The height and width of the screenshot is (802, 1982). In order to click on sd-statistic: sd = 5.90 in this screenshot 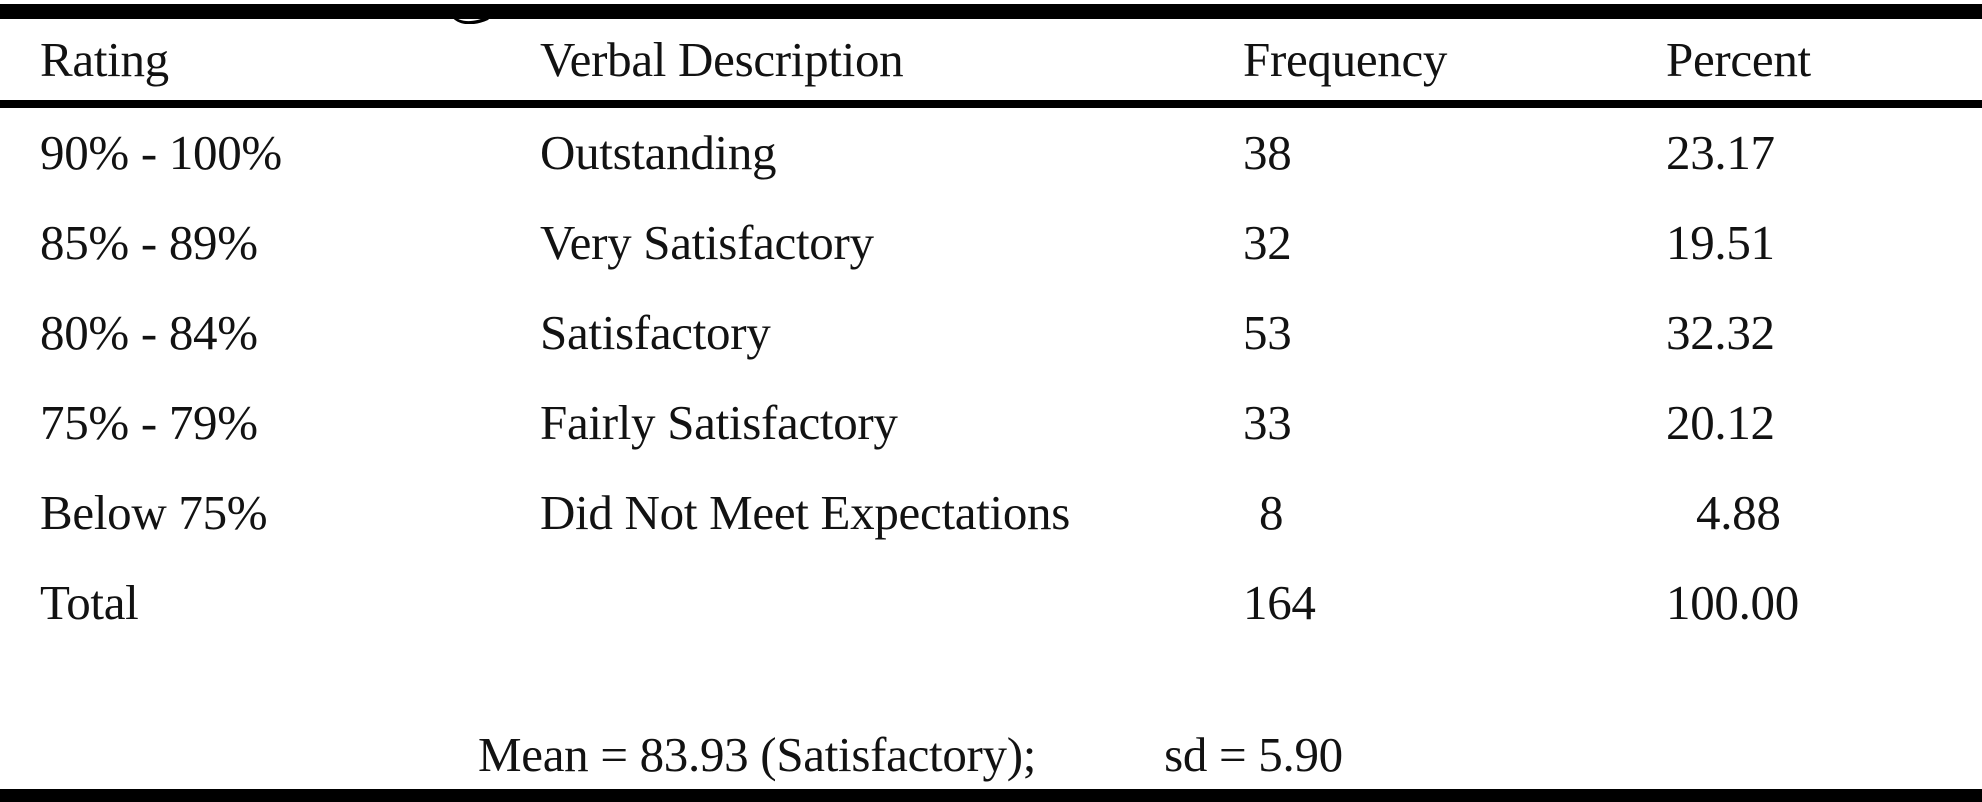, I will do `click(1253, 754)`.